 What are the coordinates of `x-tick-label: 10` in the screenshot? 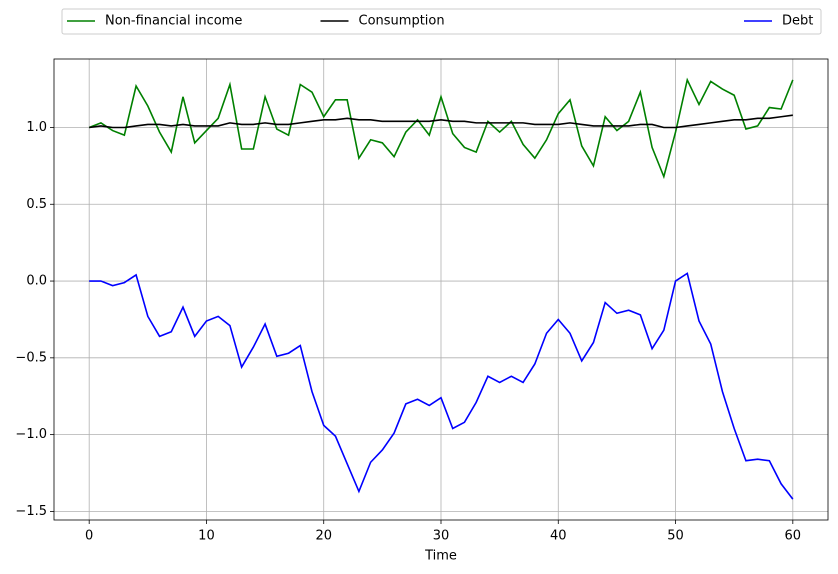 It's located at (206, 536).